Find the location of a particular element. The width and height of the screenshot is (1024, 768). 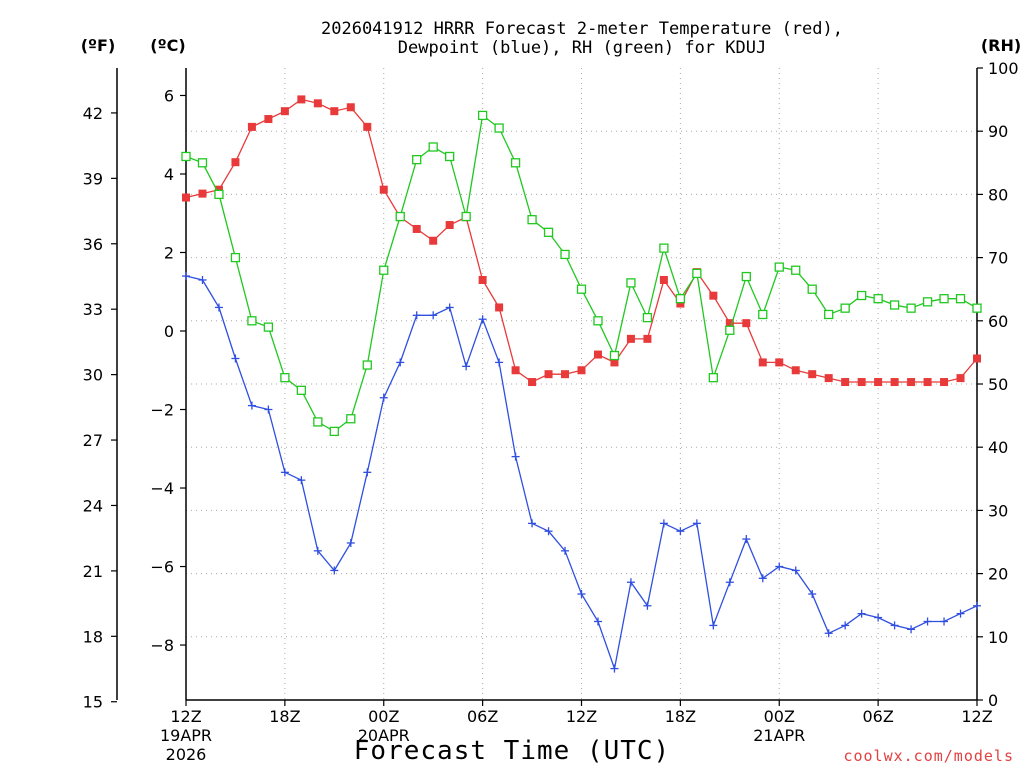

celsius-tick-label: 6 is located at coordinates (169, 95).